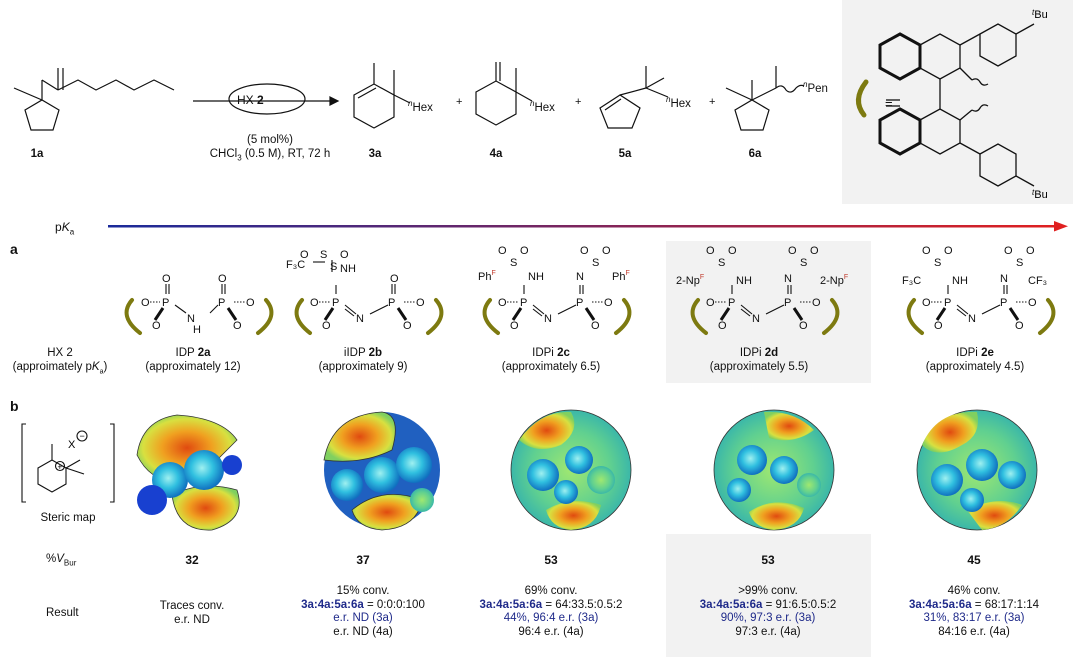 This screenshot has height=657, width=1073. What do you see at coordinates (768, 560) in the screenshot?
I see `vbur-2d: 53` at bounding box center [768, 560].